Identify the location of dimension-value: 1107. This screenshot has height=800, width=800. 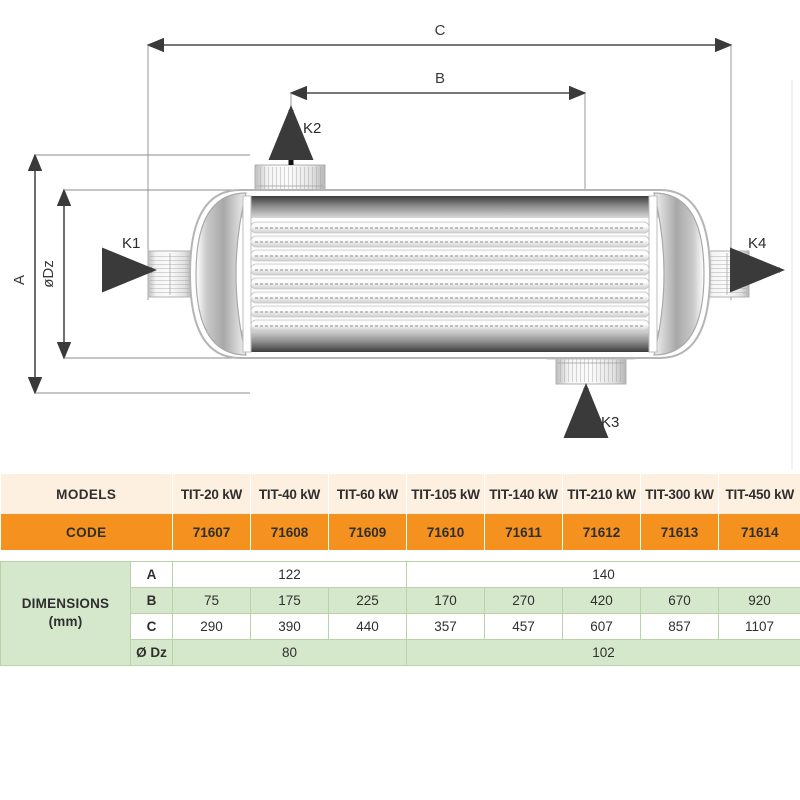
(759, 626).